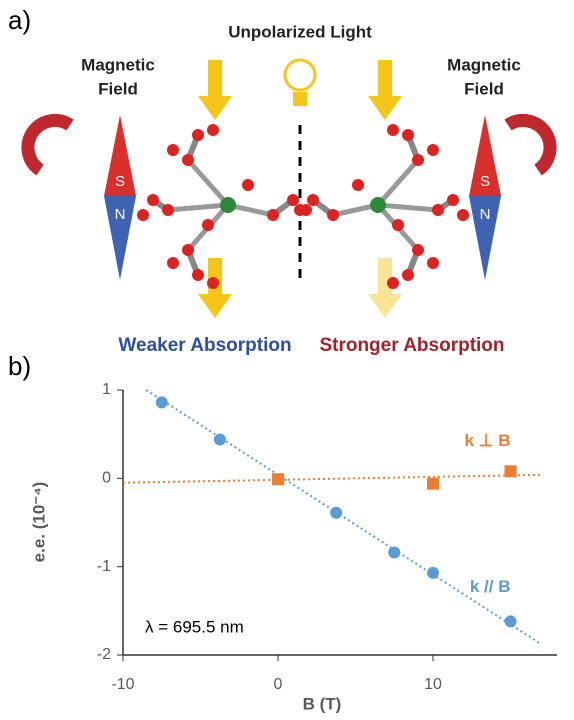 This screenshot has height=720, width=574. I want to click on x-tick-label: -10, so click(122, 684).